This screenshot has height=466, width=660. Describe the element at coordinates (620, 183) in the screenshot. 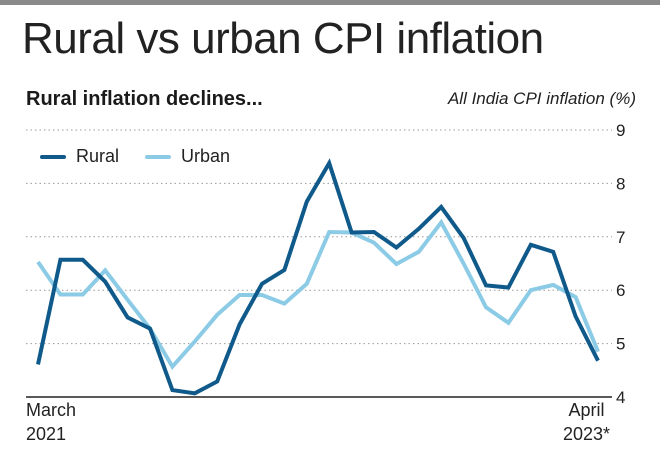

I see `y-tick-label-8: 8` at that location.